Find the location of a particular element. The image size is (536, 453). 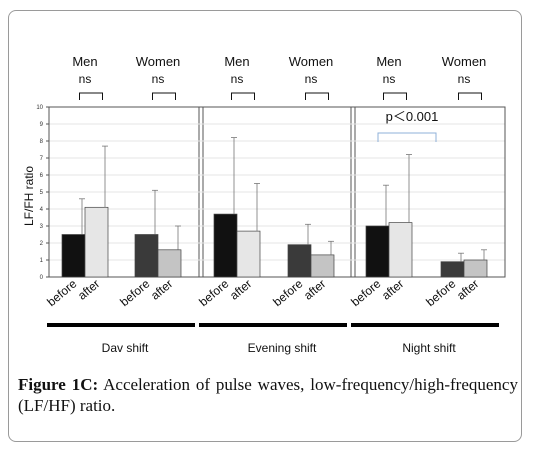

y-axis-label: LF/FH ratio is located at coordinates (29, 196).